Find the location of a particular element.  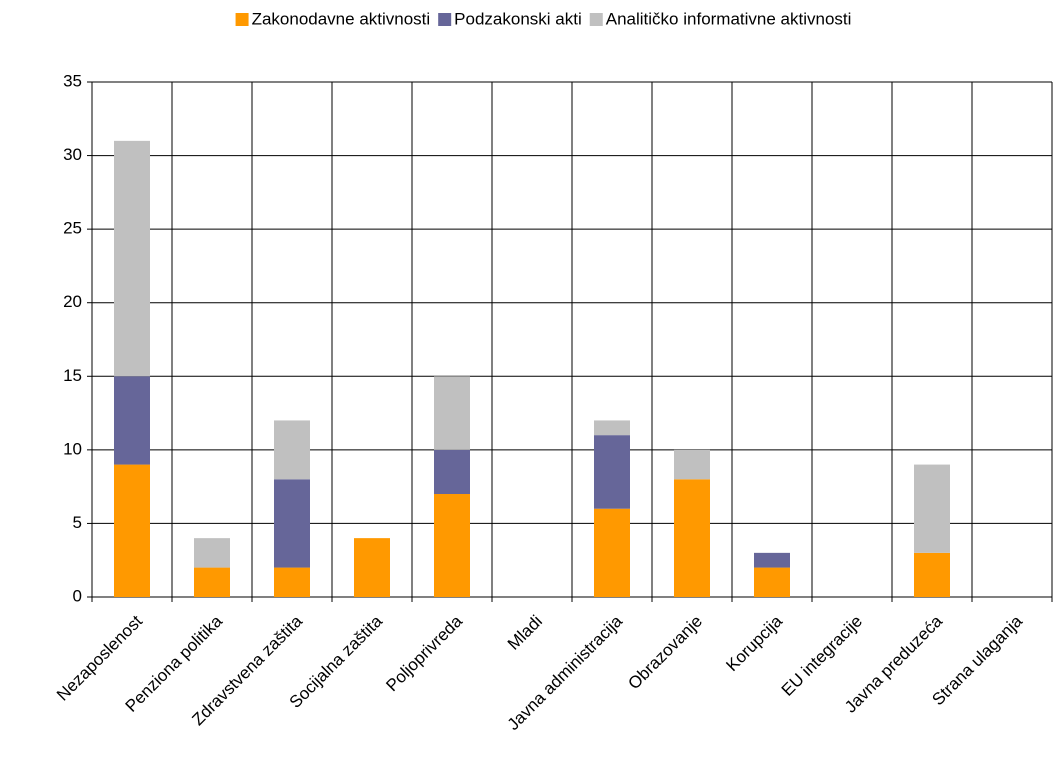

y-tick-label: 10 is located at coordinates (72, 448).